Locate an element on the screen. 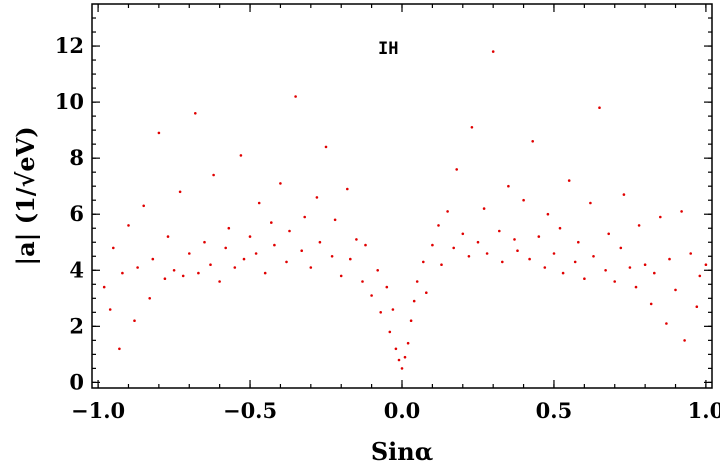  y-axis-label: |a| (1/√eV) is located at coordinates (25, 195).